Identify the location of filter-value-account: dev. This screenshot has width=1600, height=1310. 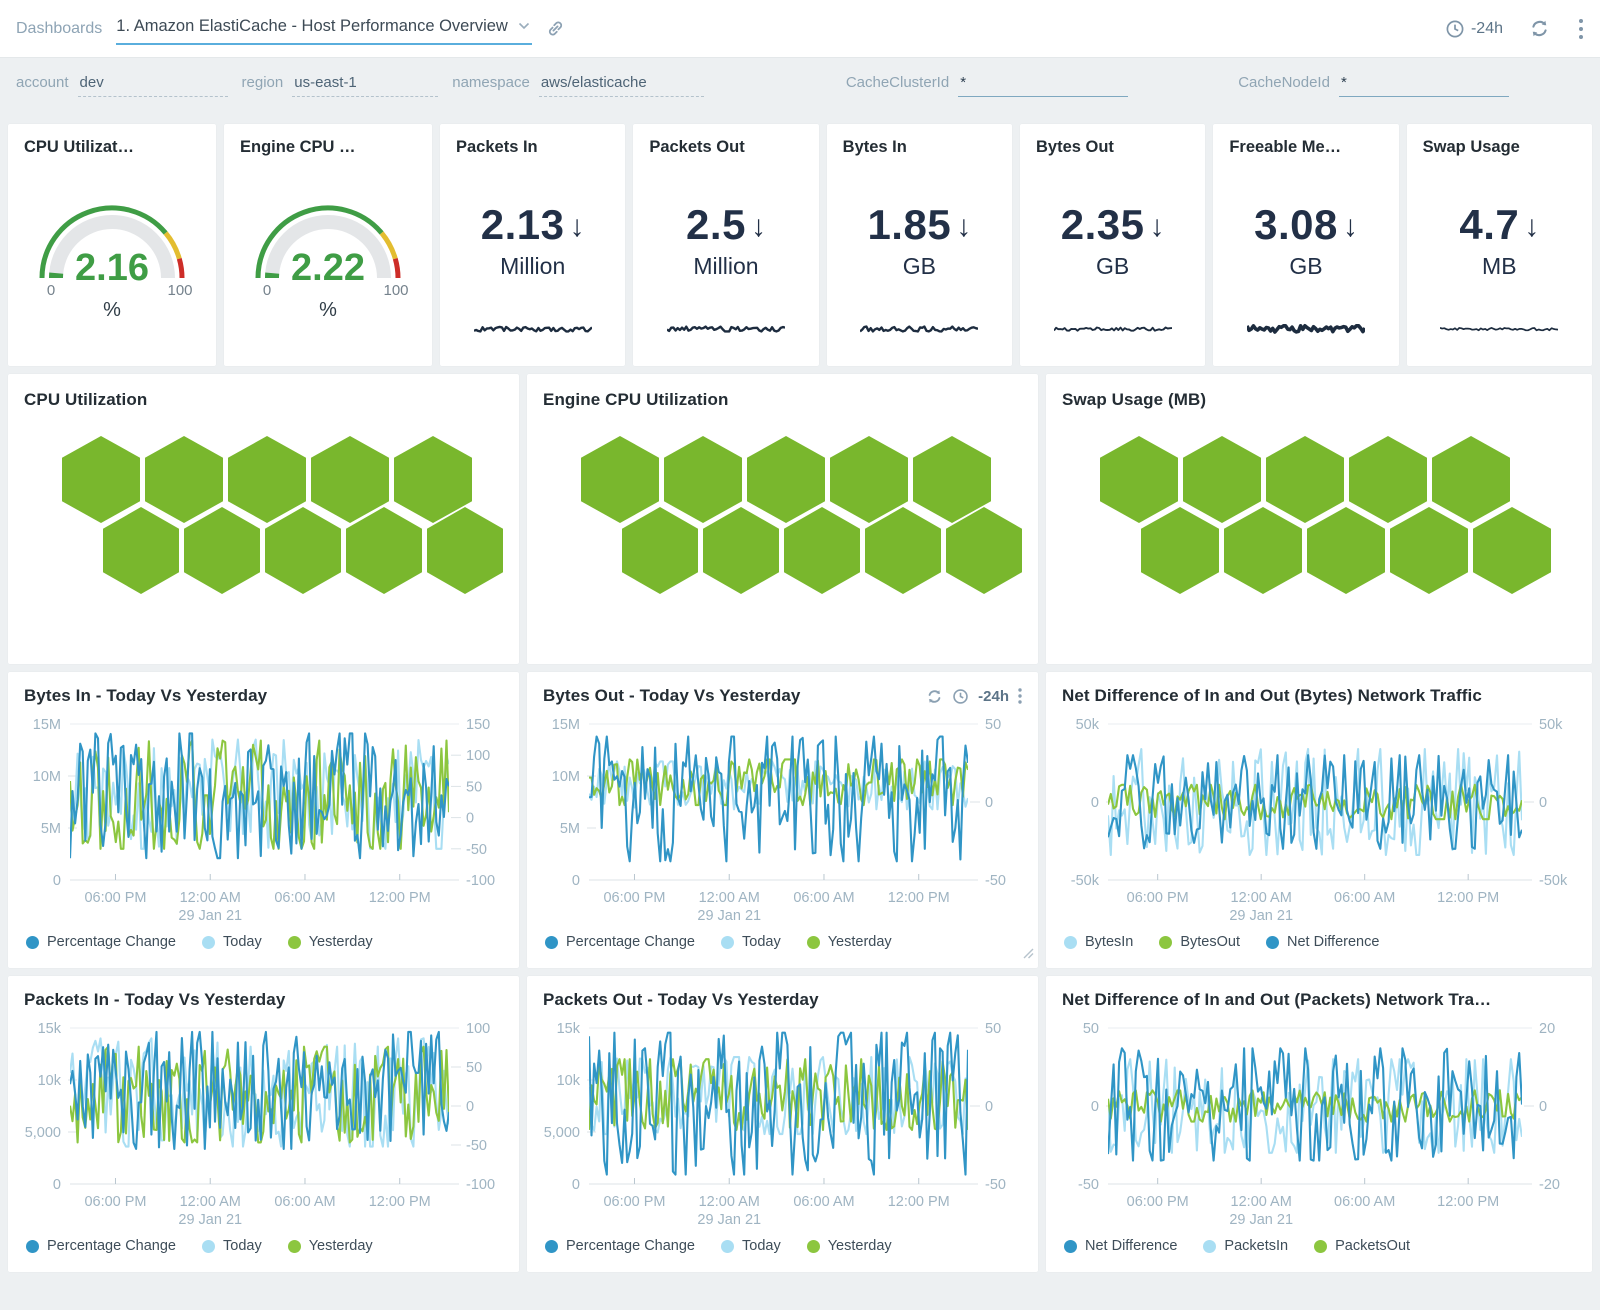
(152, 85).